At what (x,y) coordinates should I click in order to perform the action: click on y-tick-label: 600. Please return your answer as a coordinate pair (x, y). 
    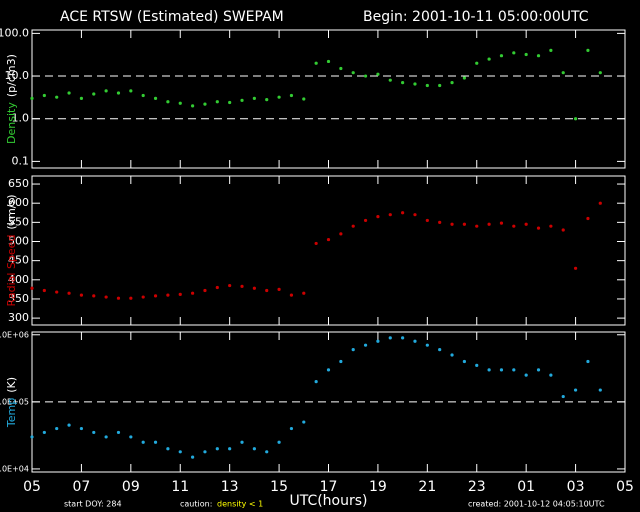
    Looking at the image, I should click on (18, 202).